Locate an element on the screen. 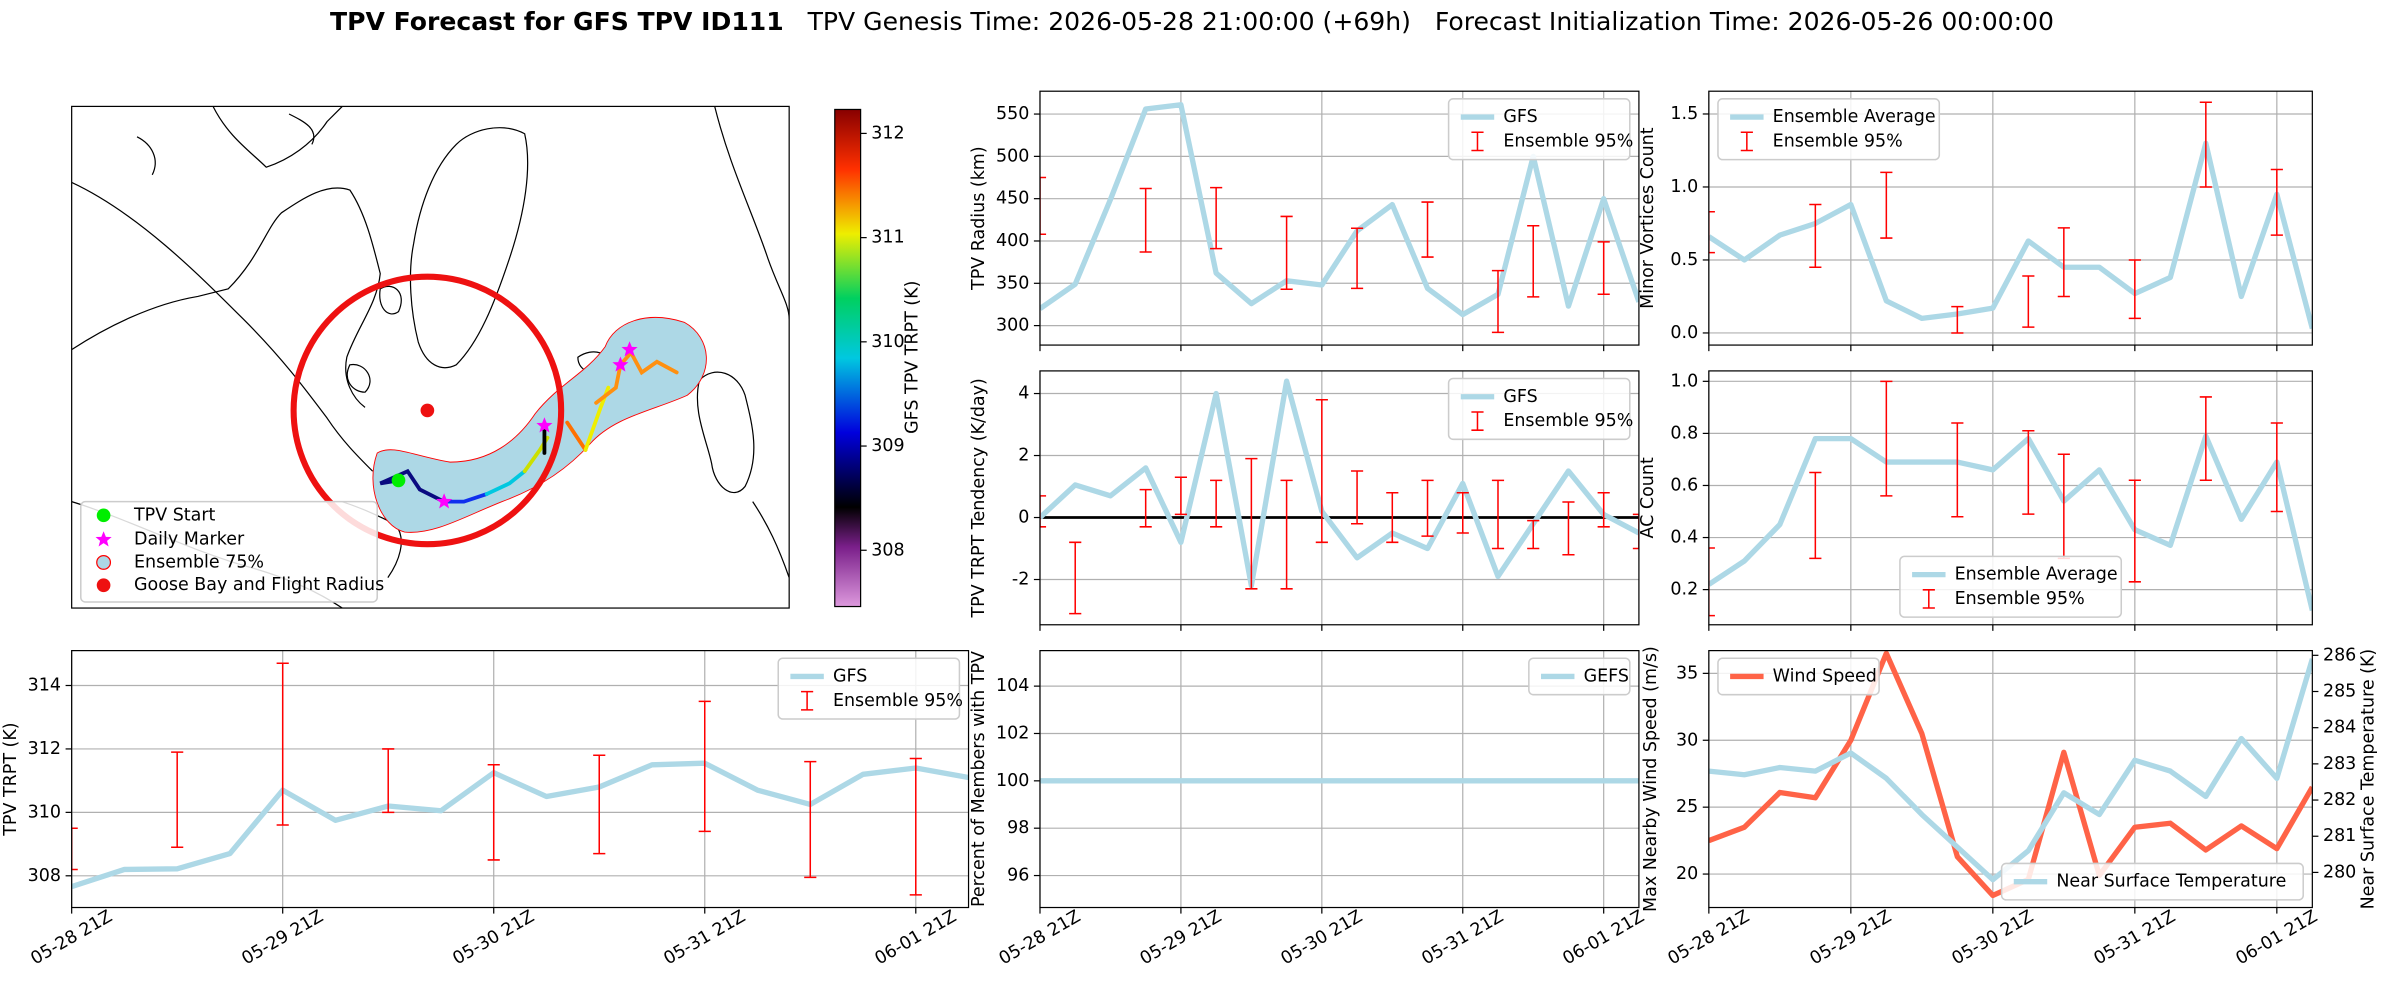 This screenshot has height=982, width=2384. y-tick-label: 100 is located at coordinates (1012, 781).